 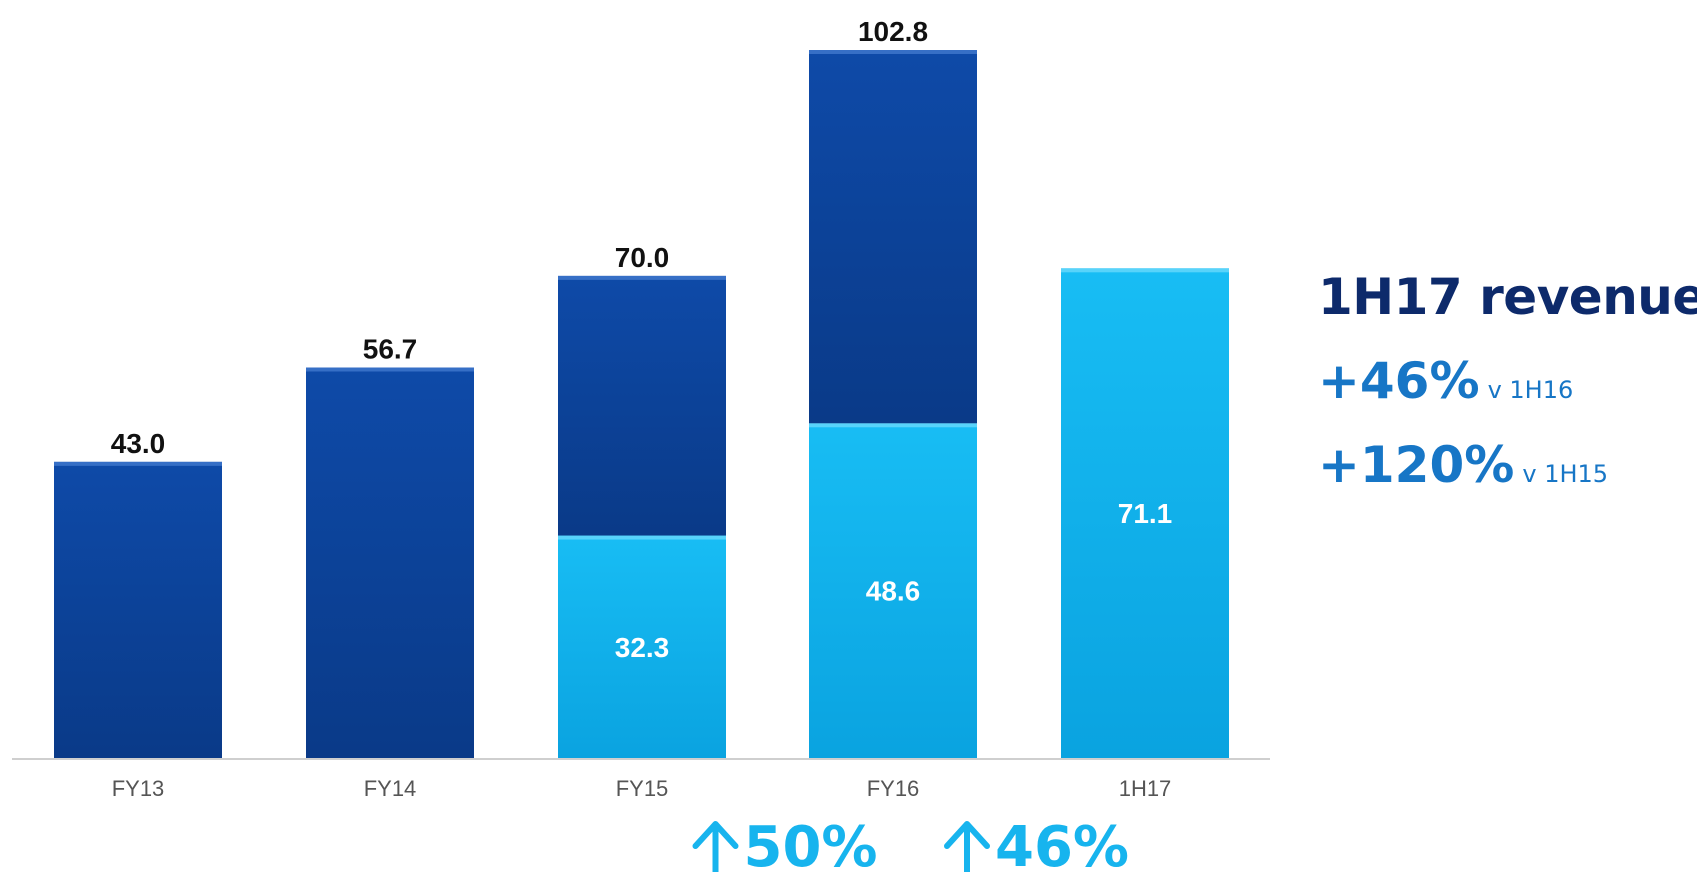 I want to click on stat-row-1h16: +46% v 1H16, so click(x=1503, y=381).